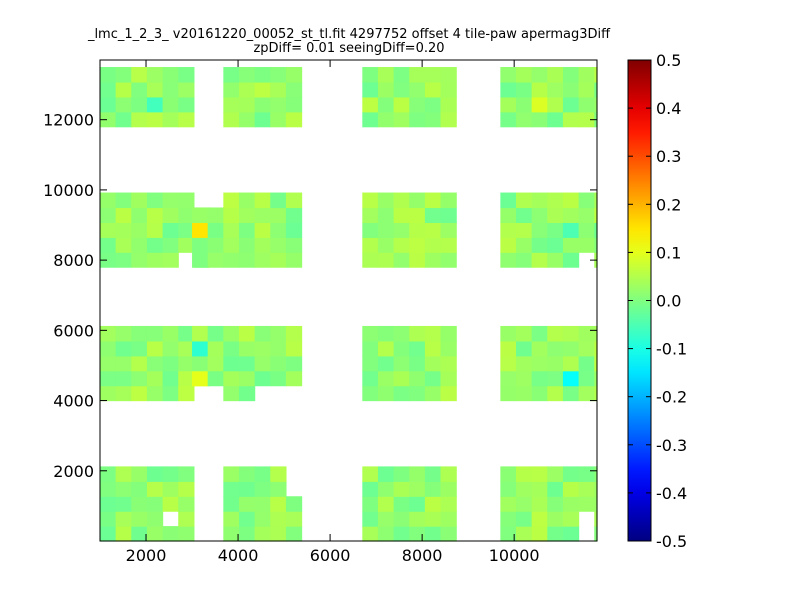 The image size is (800, 600). What do you see at coordinates (668, 108) in the screenshot?
I see `colorbar-tick-label: 0.4` at bounding box center [668, 108].